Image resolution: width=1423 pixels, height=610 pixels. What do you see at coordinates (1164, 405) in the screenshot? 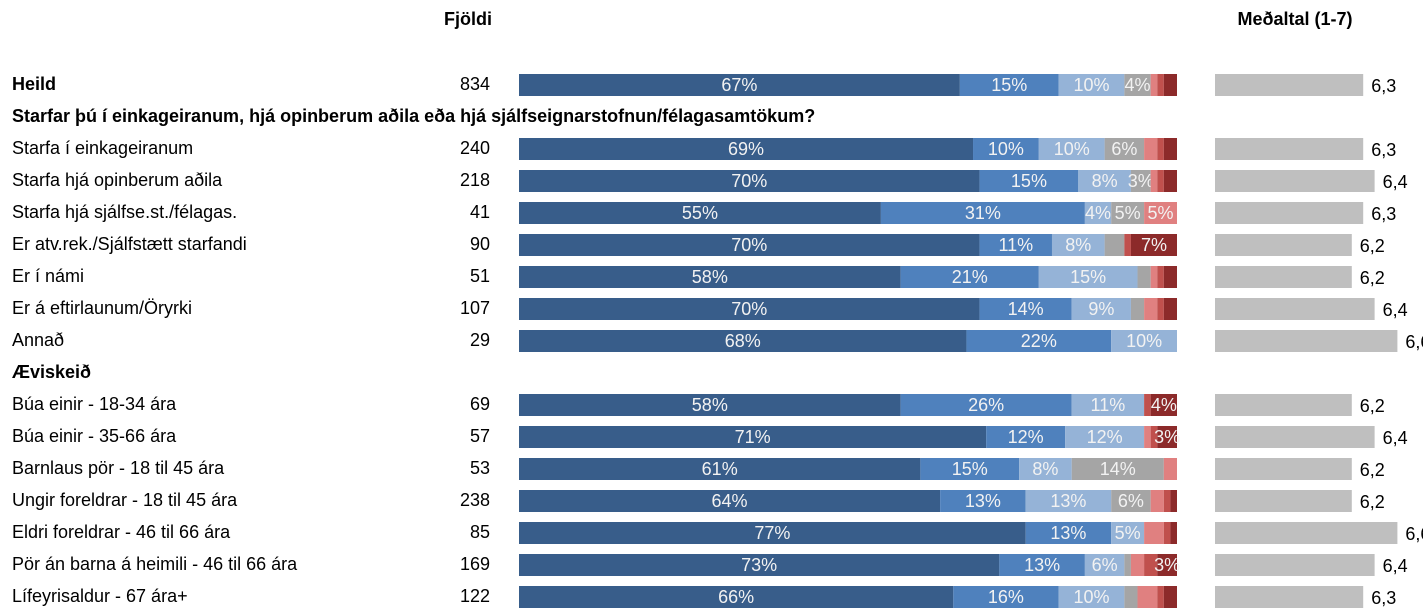
I see `segment-label: 4%` at bounding box center [1164, 405].